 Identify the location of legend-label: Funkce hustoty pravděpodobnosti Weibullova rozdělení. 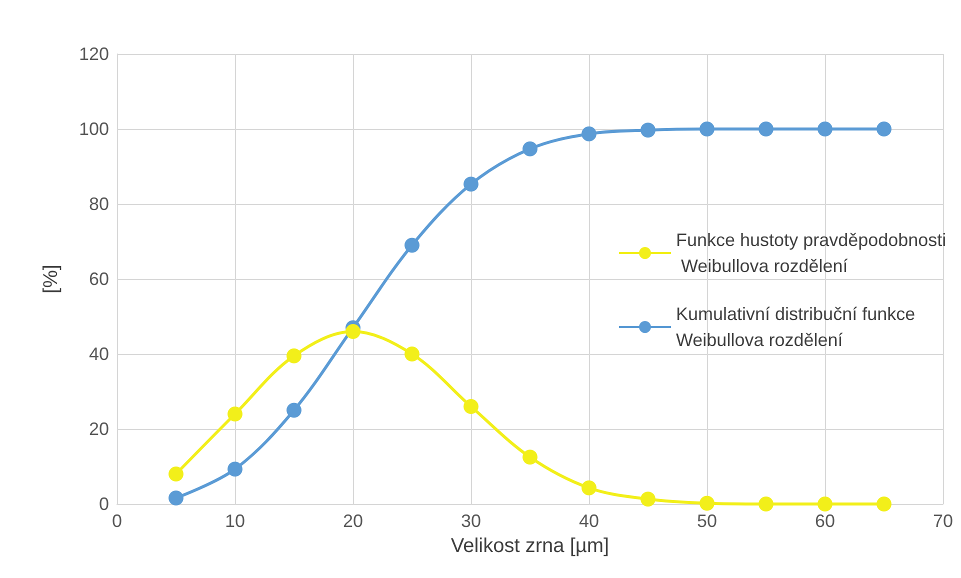
(811, 253).